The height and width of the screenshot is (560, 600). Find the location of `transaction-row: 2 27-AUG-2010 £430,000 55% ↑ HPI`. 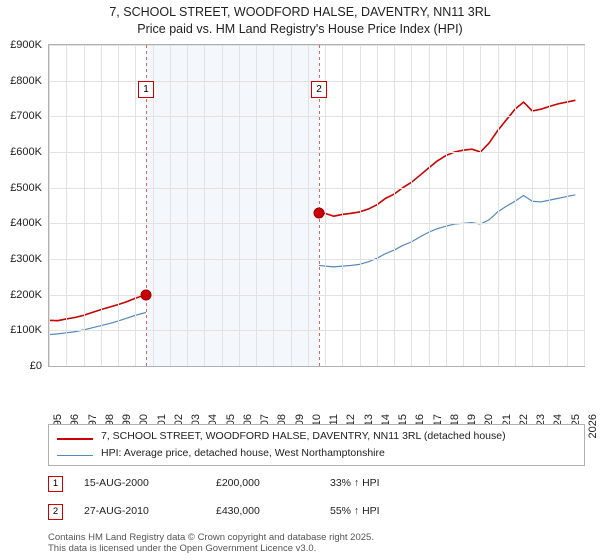

transaction-row: 2 27-AUG-2010 £430,000 55% ↑ HPI is located at coordinates (316, 512).